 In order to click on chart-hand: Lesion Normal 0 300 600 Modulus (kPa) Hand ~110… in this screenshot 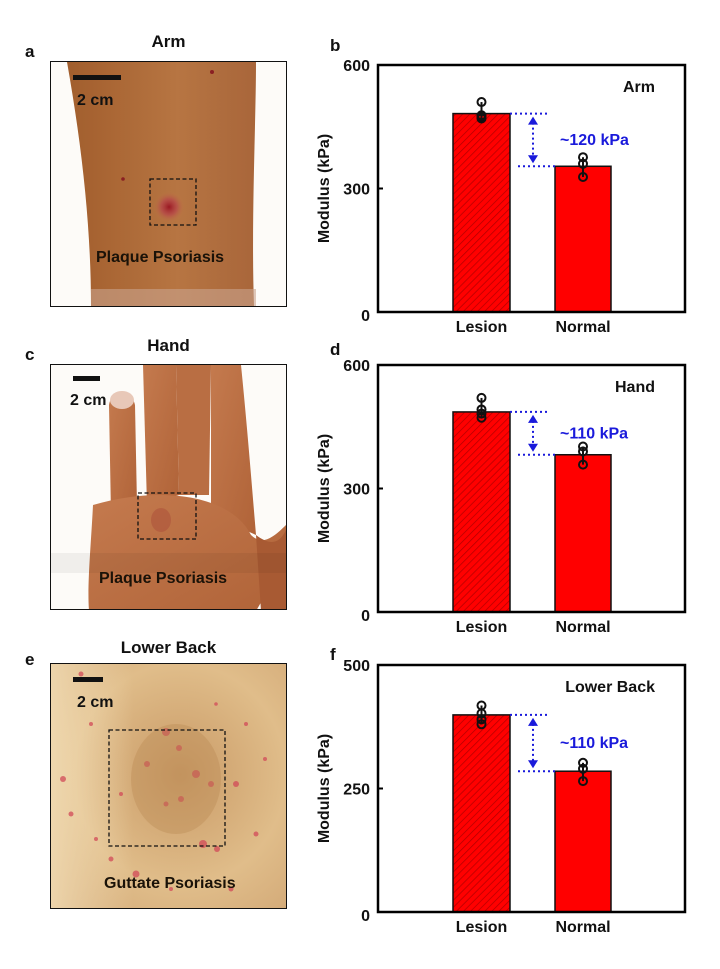, I will do `click(501, 497)`.